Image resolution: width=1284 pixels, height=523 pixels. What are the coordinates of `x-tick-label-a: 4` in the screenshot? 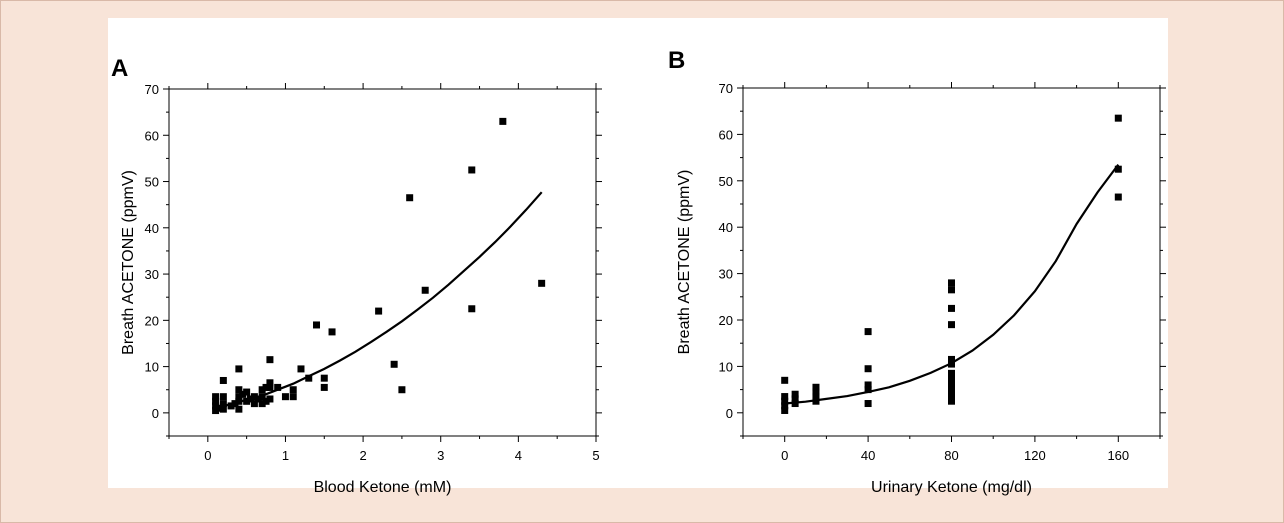 It's located at (518, 455).